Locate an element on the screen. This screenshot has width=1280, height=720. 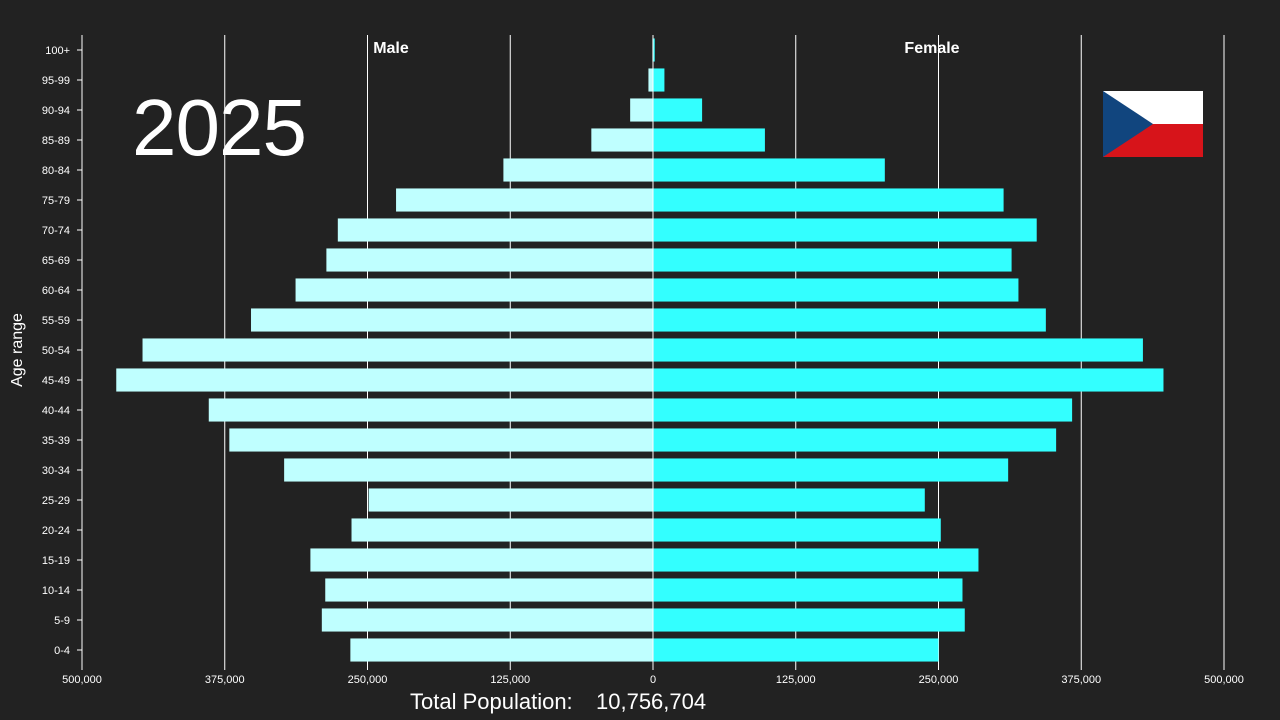
y-tick-label: 70-74 is located at coordinates (56, 231).